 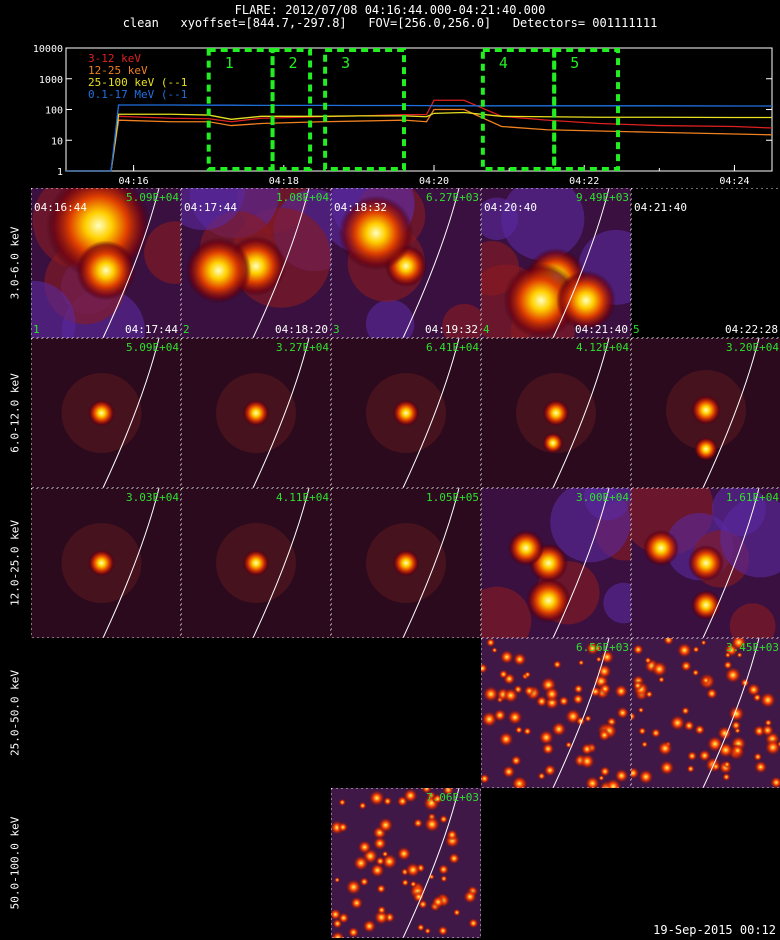 What do you see at coordinates (419, 135) in the screenshot?
I see `series-line-3-12-kev` at bounding box center [419, 135].